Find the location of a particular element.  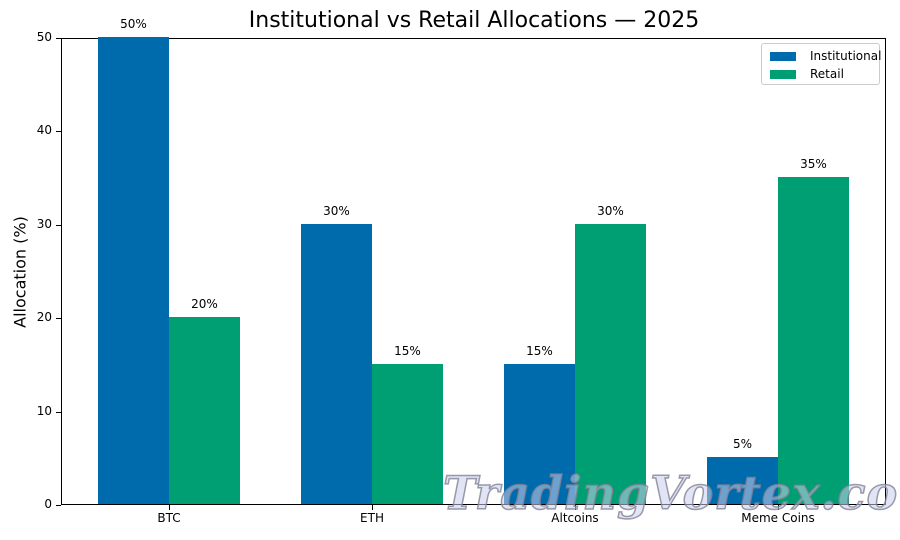

y-tick-label: 40 is located at coordinates (44, 130).